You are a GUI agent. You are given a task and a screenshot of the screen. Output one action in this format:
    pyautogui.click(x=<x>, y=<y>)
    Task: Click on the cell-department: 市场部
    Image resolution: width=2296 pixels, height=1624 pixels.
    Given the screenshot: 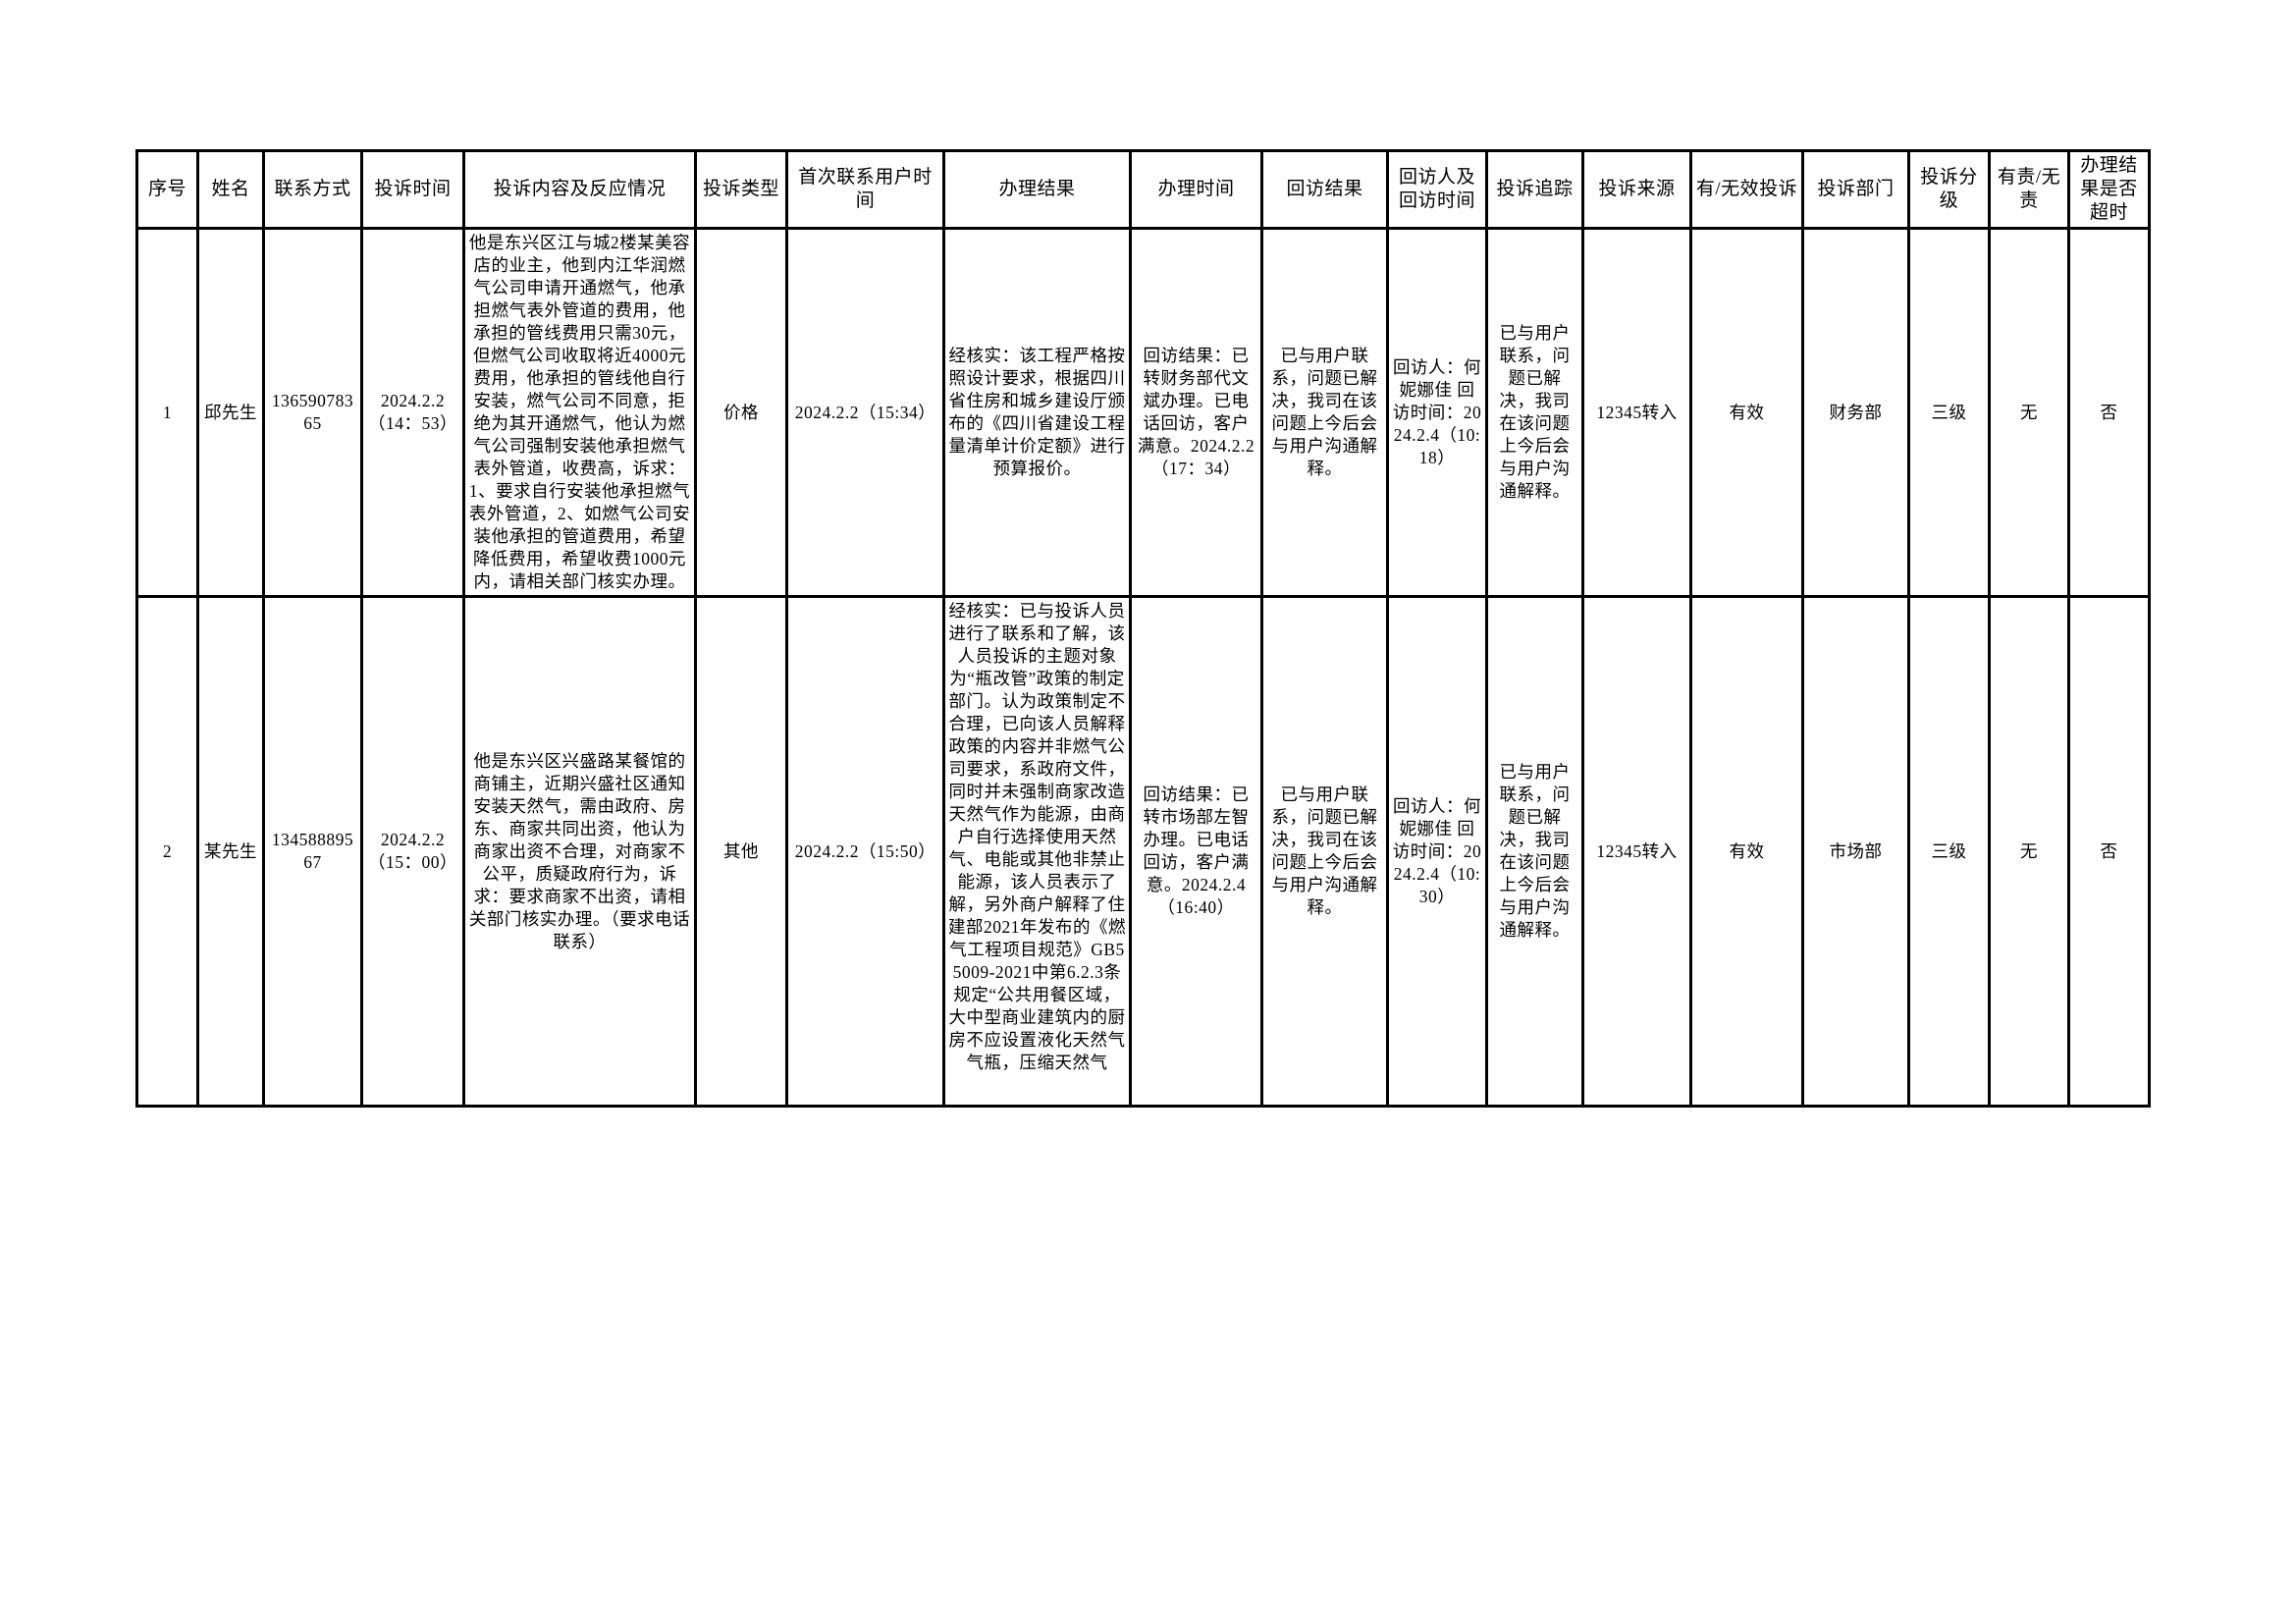 What is the action you would take?
    pyautogui.click(x=1856, y=851)
    